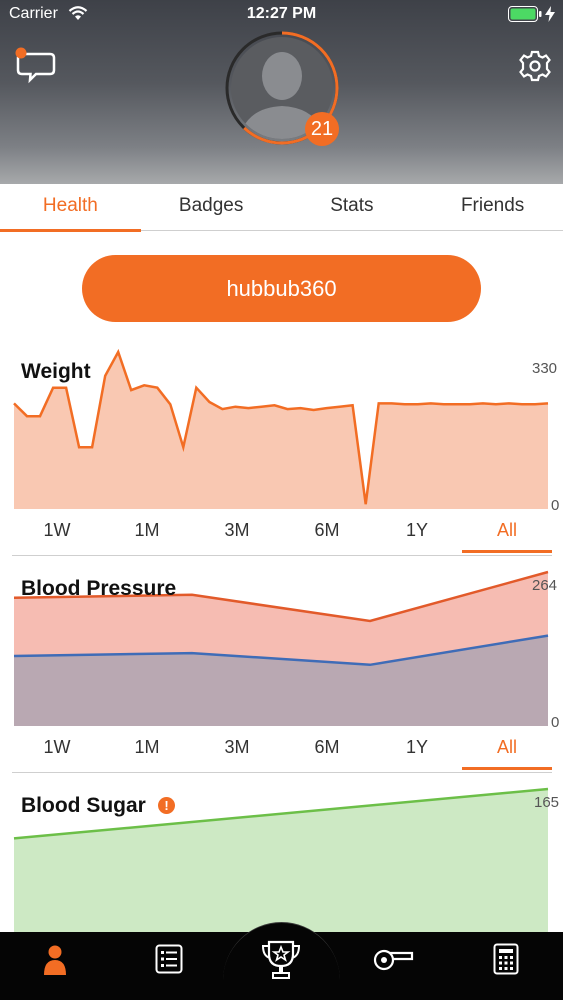 The image size is (563, 1000). Describe the element at coordinates (492, 205) in the screenshot. I see `tab-friends: Friends` at that location.